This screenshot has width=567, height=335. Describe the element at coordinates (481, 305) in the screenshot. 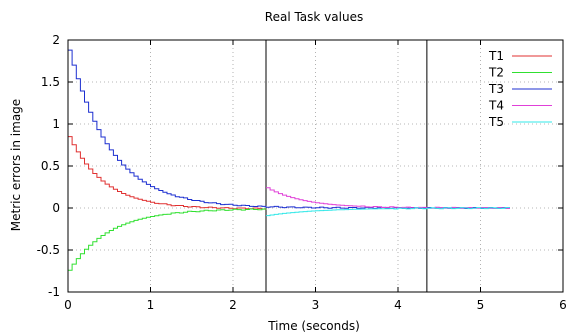

I see `x-tick-label: 5` at that location.